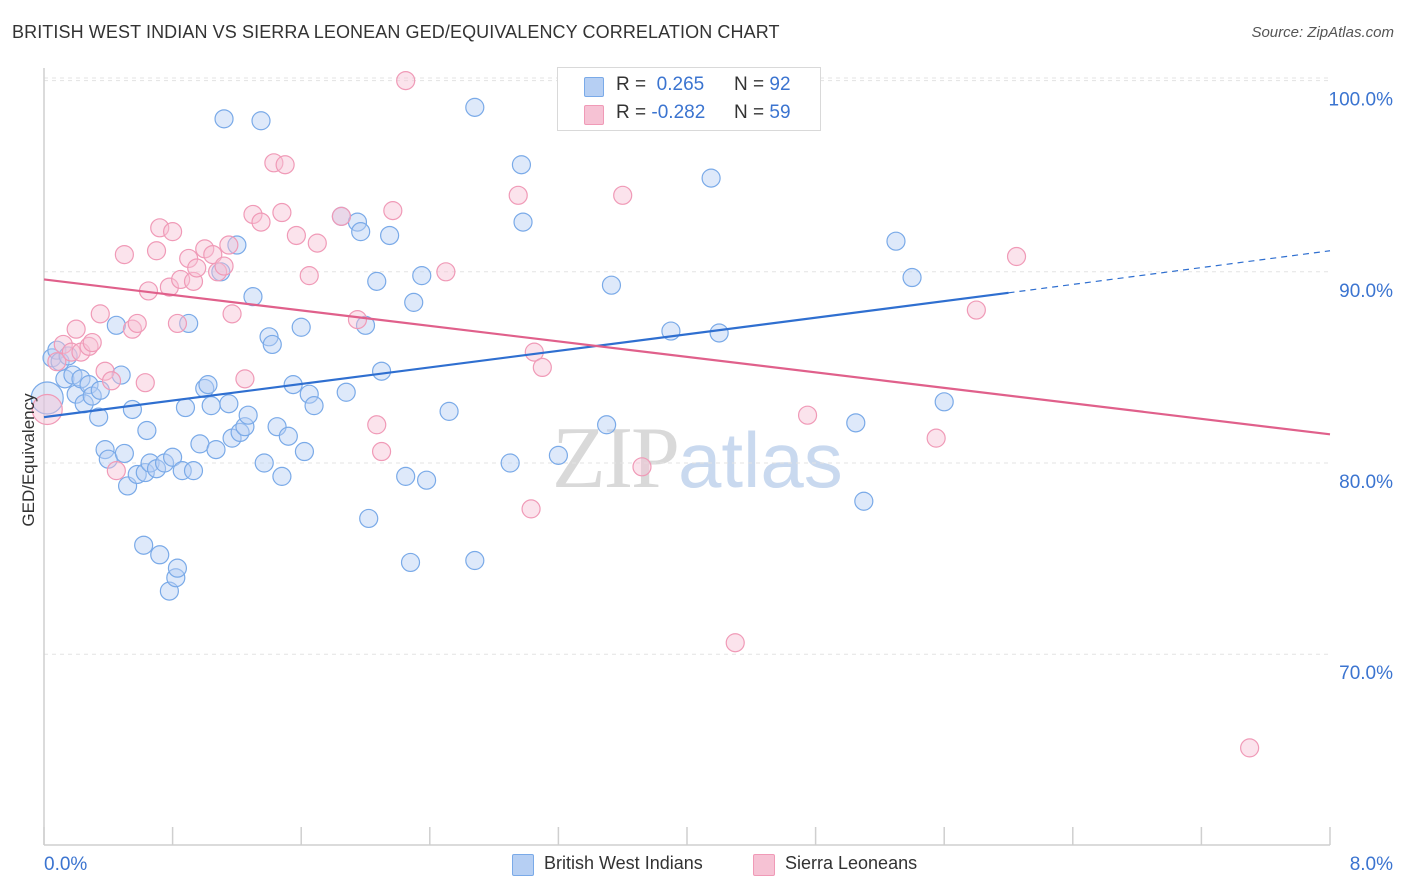 This screenshot has width=1406, height=892. Describe the element at coordinates (631, 112) in the screenshot. I see `legend-r-label: R =` at that location.